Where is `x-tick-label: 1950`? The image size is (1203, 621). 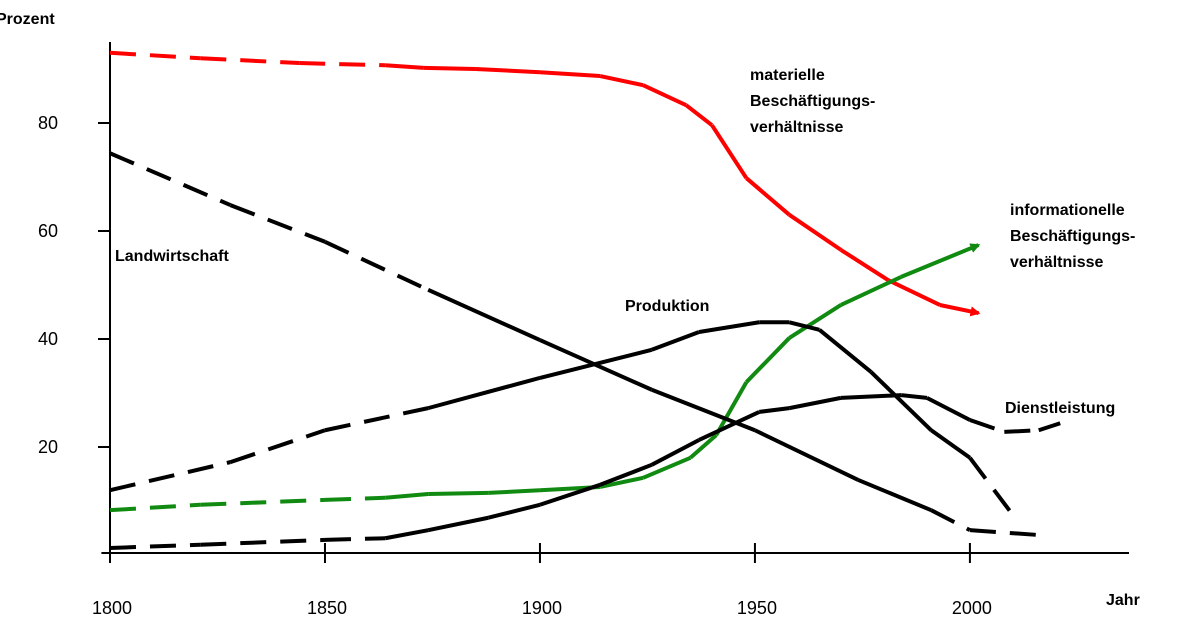
x-tick-label: 1950 is located at coordinates (757, 608).